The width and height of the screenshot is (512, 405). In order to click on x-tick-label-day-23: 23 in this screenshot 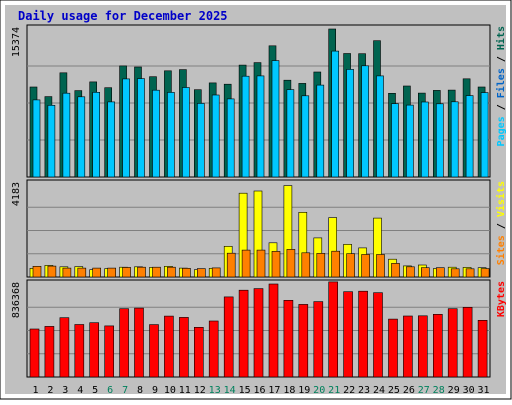, I will do `click(364, 390)`.